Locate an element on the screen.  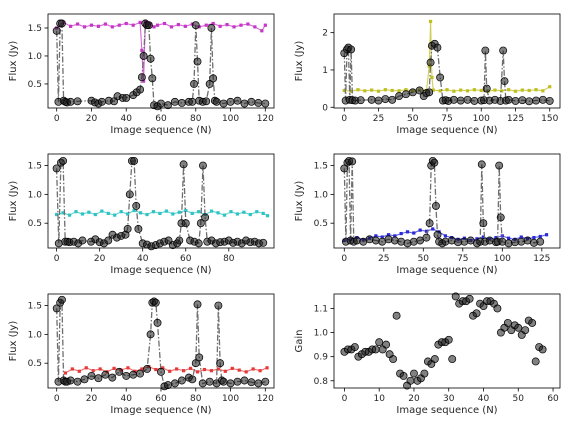
series-line is located at coordinates (166, 370).